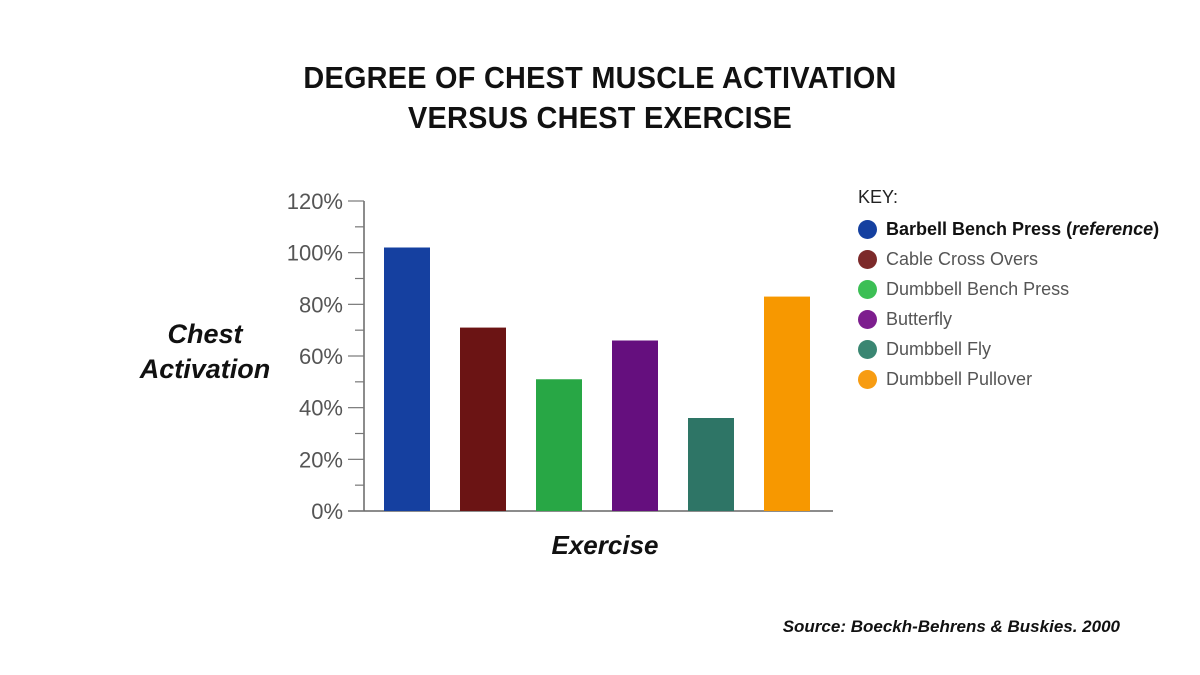 The height and width of the screenshot is (675, 1200). What do you see at coordinates (315, 201) in the screenshot?
I see `y-tick-label: 120%` at bounding box center [315, 201].